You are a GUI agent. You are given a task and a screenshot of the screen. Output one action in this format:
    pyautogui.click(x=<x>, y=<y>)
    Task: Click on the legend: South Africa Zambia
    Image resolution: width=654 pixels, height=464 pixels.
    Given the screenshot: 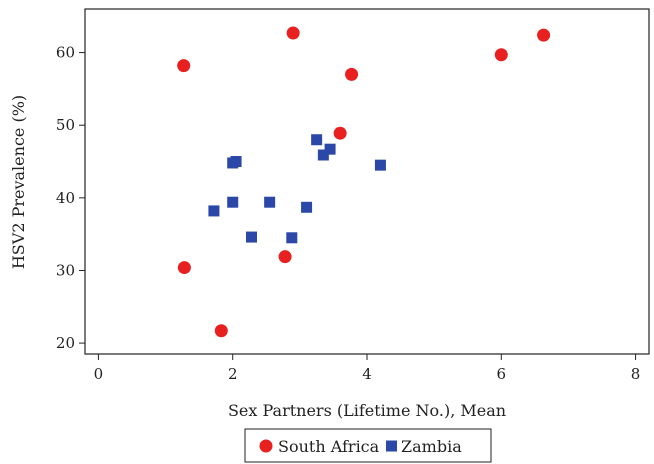 What is the action you would take?
    pyautogui.click(x=368, y=445)
    